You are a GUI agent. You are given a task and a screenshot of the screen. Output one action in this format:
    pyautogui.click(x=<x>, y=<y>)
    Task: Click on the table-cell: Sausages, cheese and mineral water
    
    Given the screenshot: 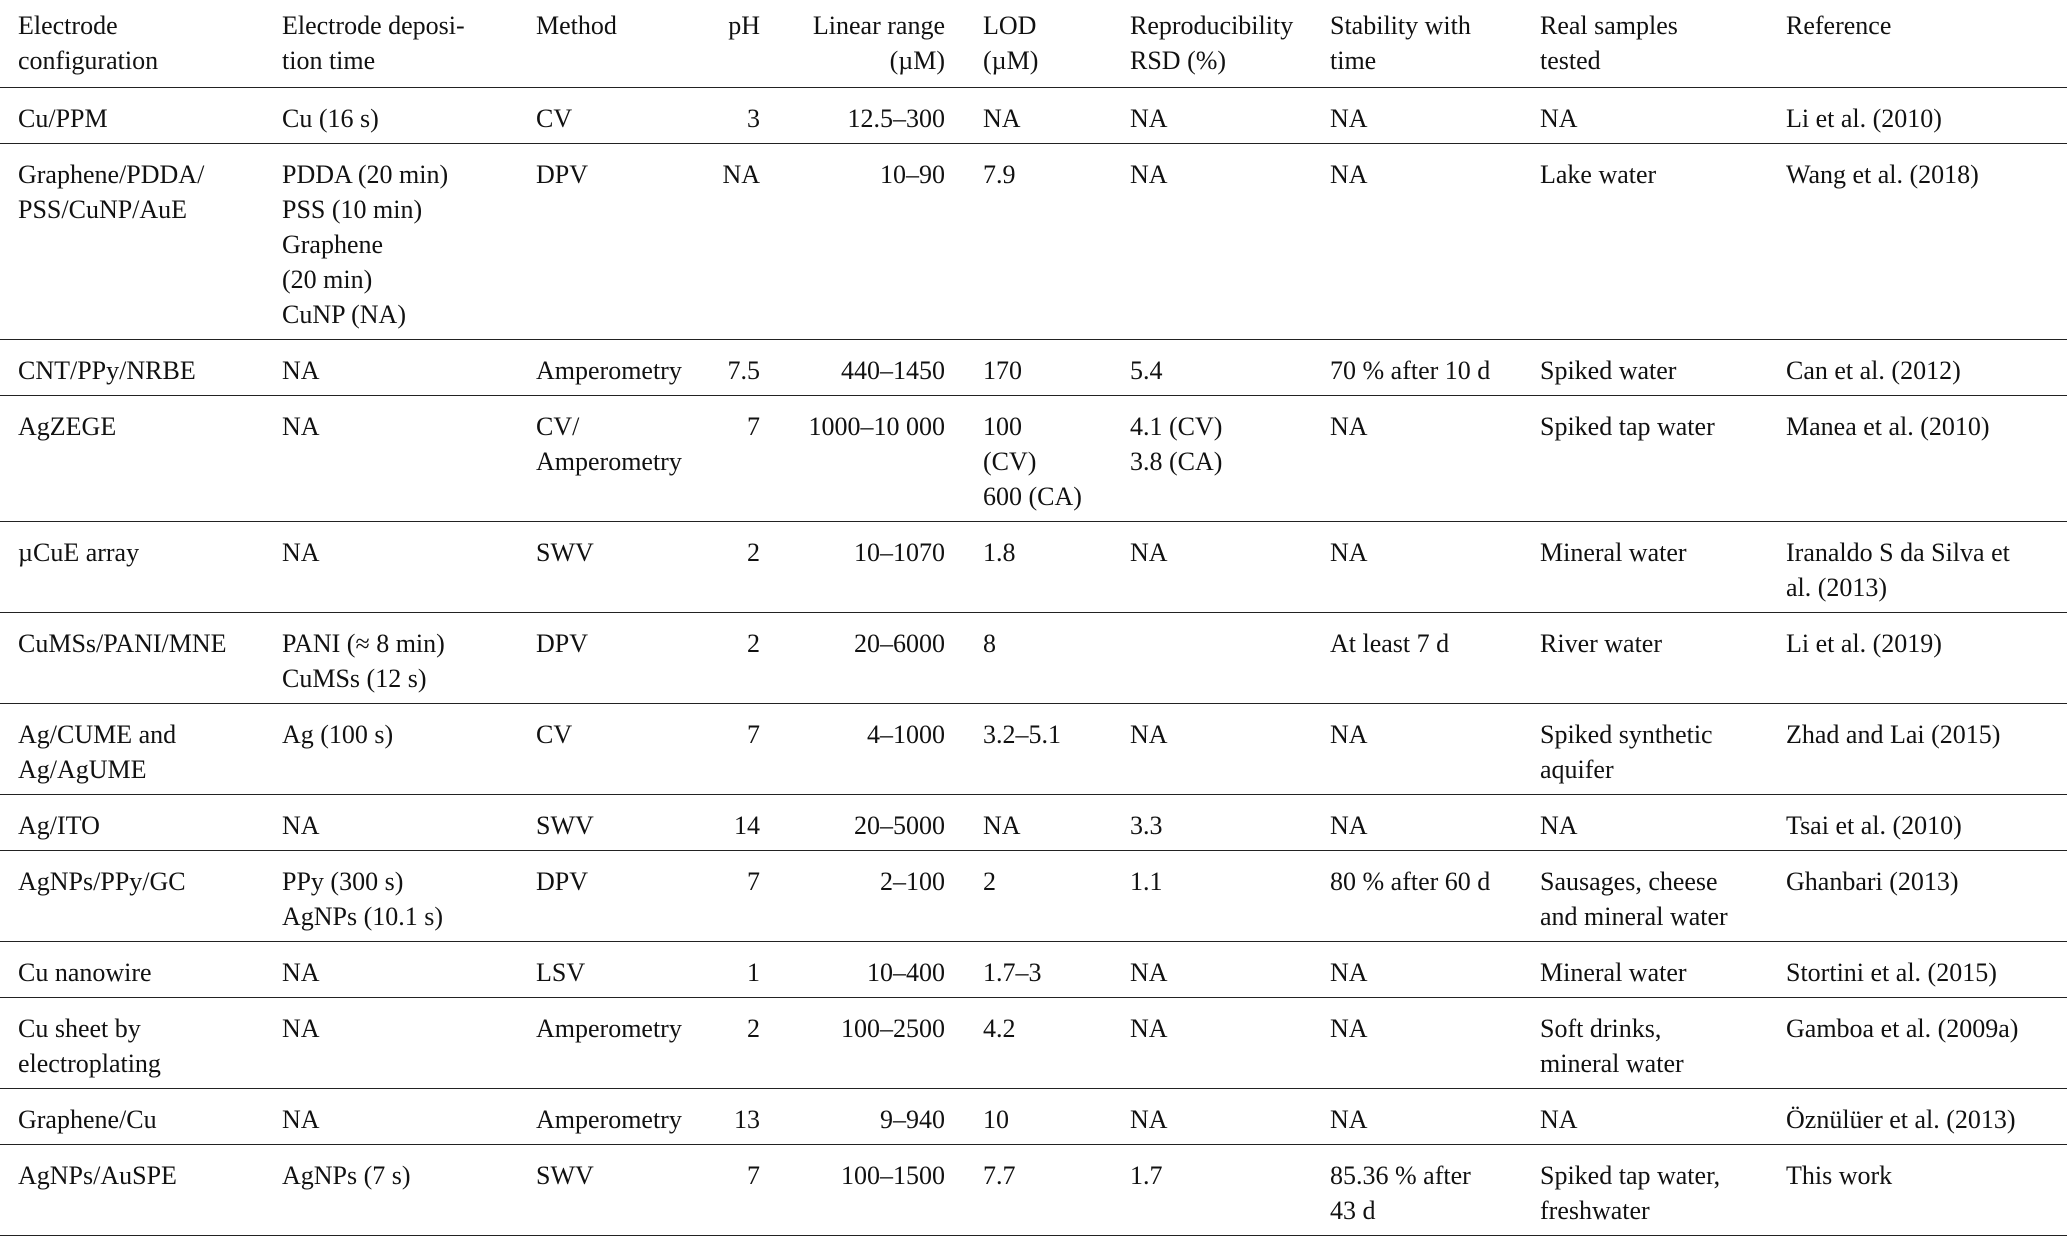 What is the action you would take?
    pyautogui.click(x=1663, y=896)
    